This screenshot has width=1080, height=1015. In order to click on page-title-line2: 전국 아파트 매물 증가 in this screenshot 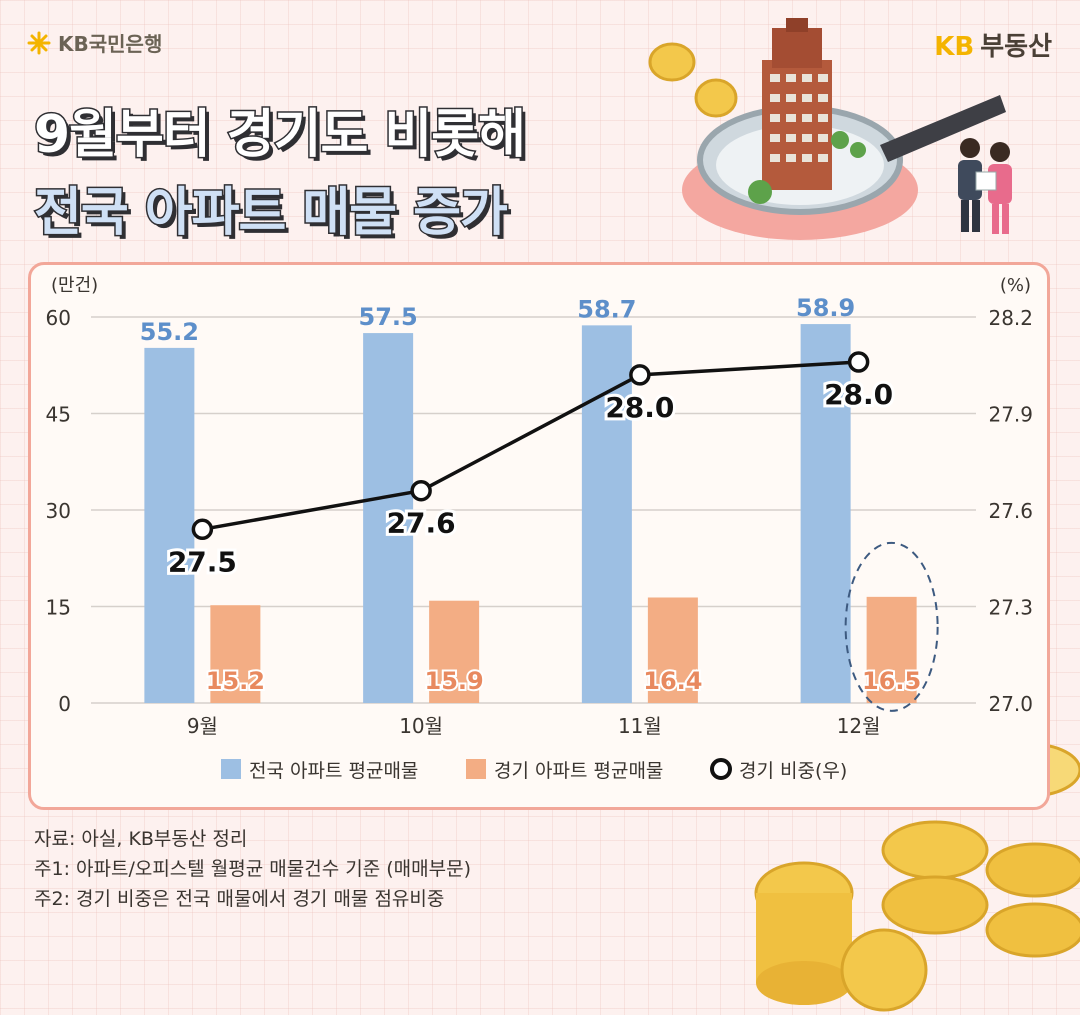, I will do `click(271, 213)`.